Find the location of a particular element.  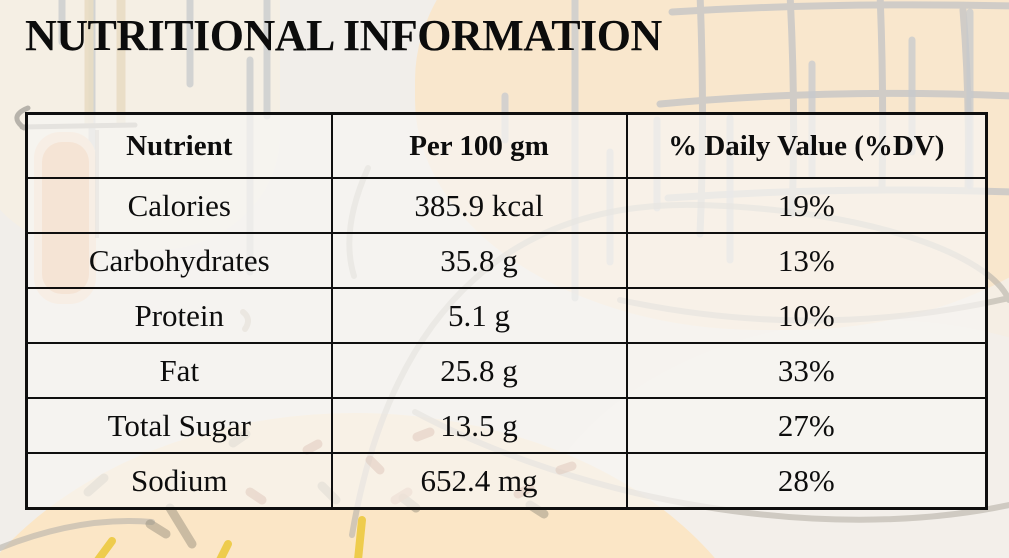

cell-daily-value: 28% is located at coordinates (806, 481).